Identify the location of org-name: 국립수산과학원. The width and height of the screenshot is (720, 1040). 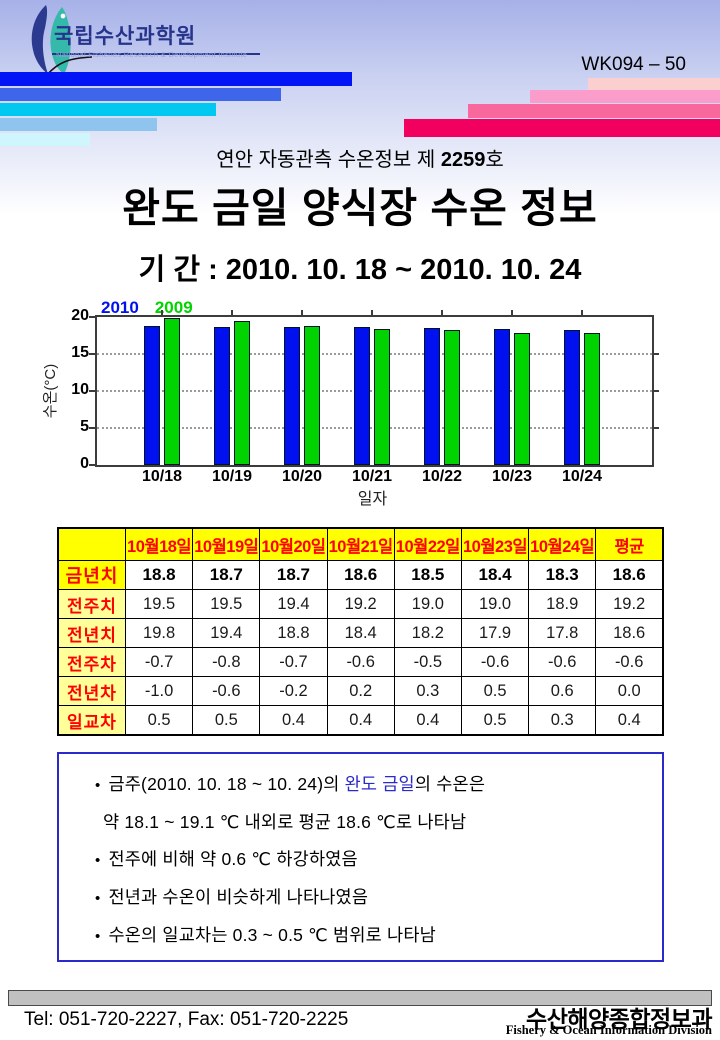
(156, 37).